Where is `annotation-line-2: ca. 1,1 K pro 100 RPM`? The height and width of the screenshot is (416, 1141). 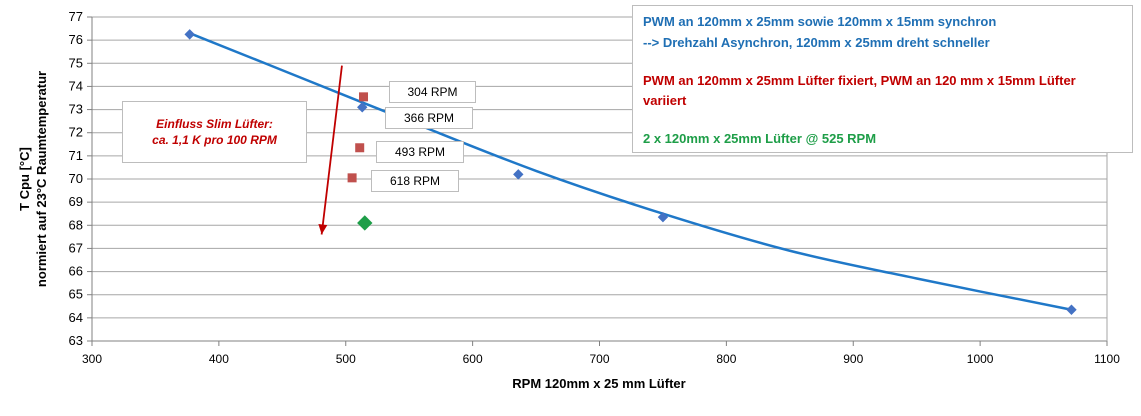
annotation-line-2: ca. 1,1 K pro 100 RPM is located at coordinates (214, 140).